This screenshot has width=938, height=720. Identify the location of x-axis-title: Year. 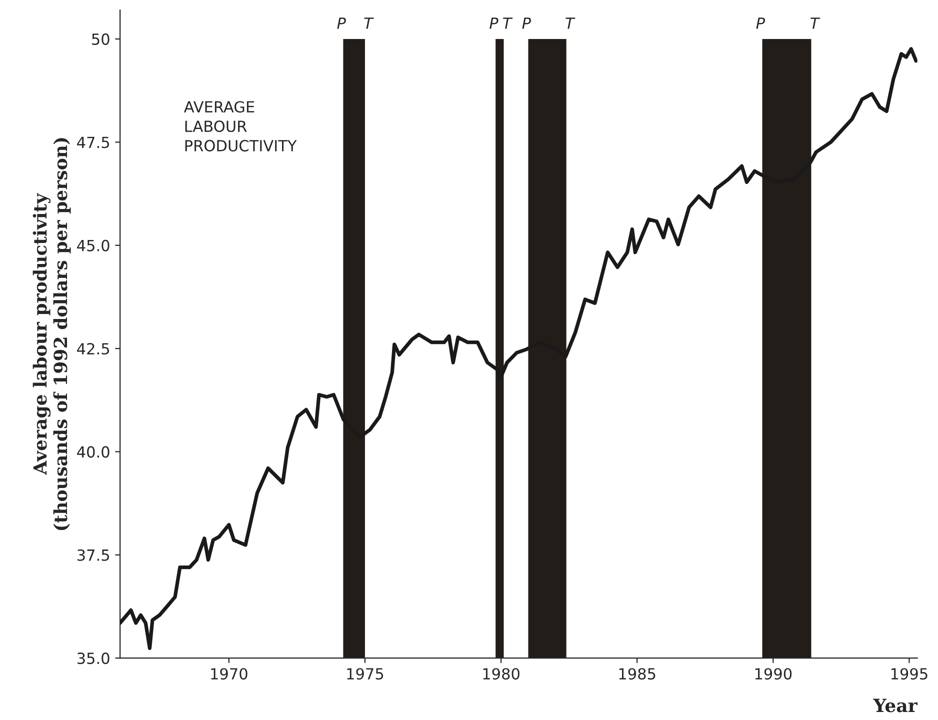
(895, 705).